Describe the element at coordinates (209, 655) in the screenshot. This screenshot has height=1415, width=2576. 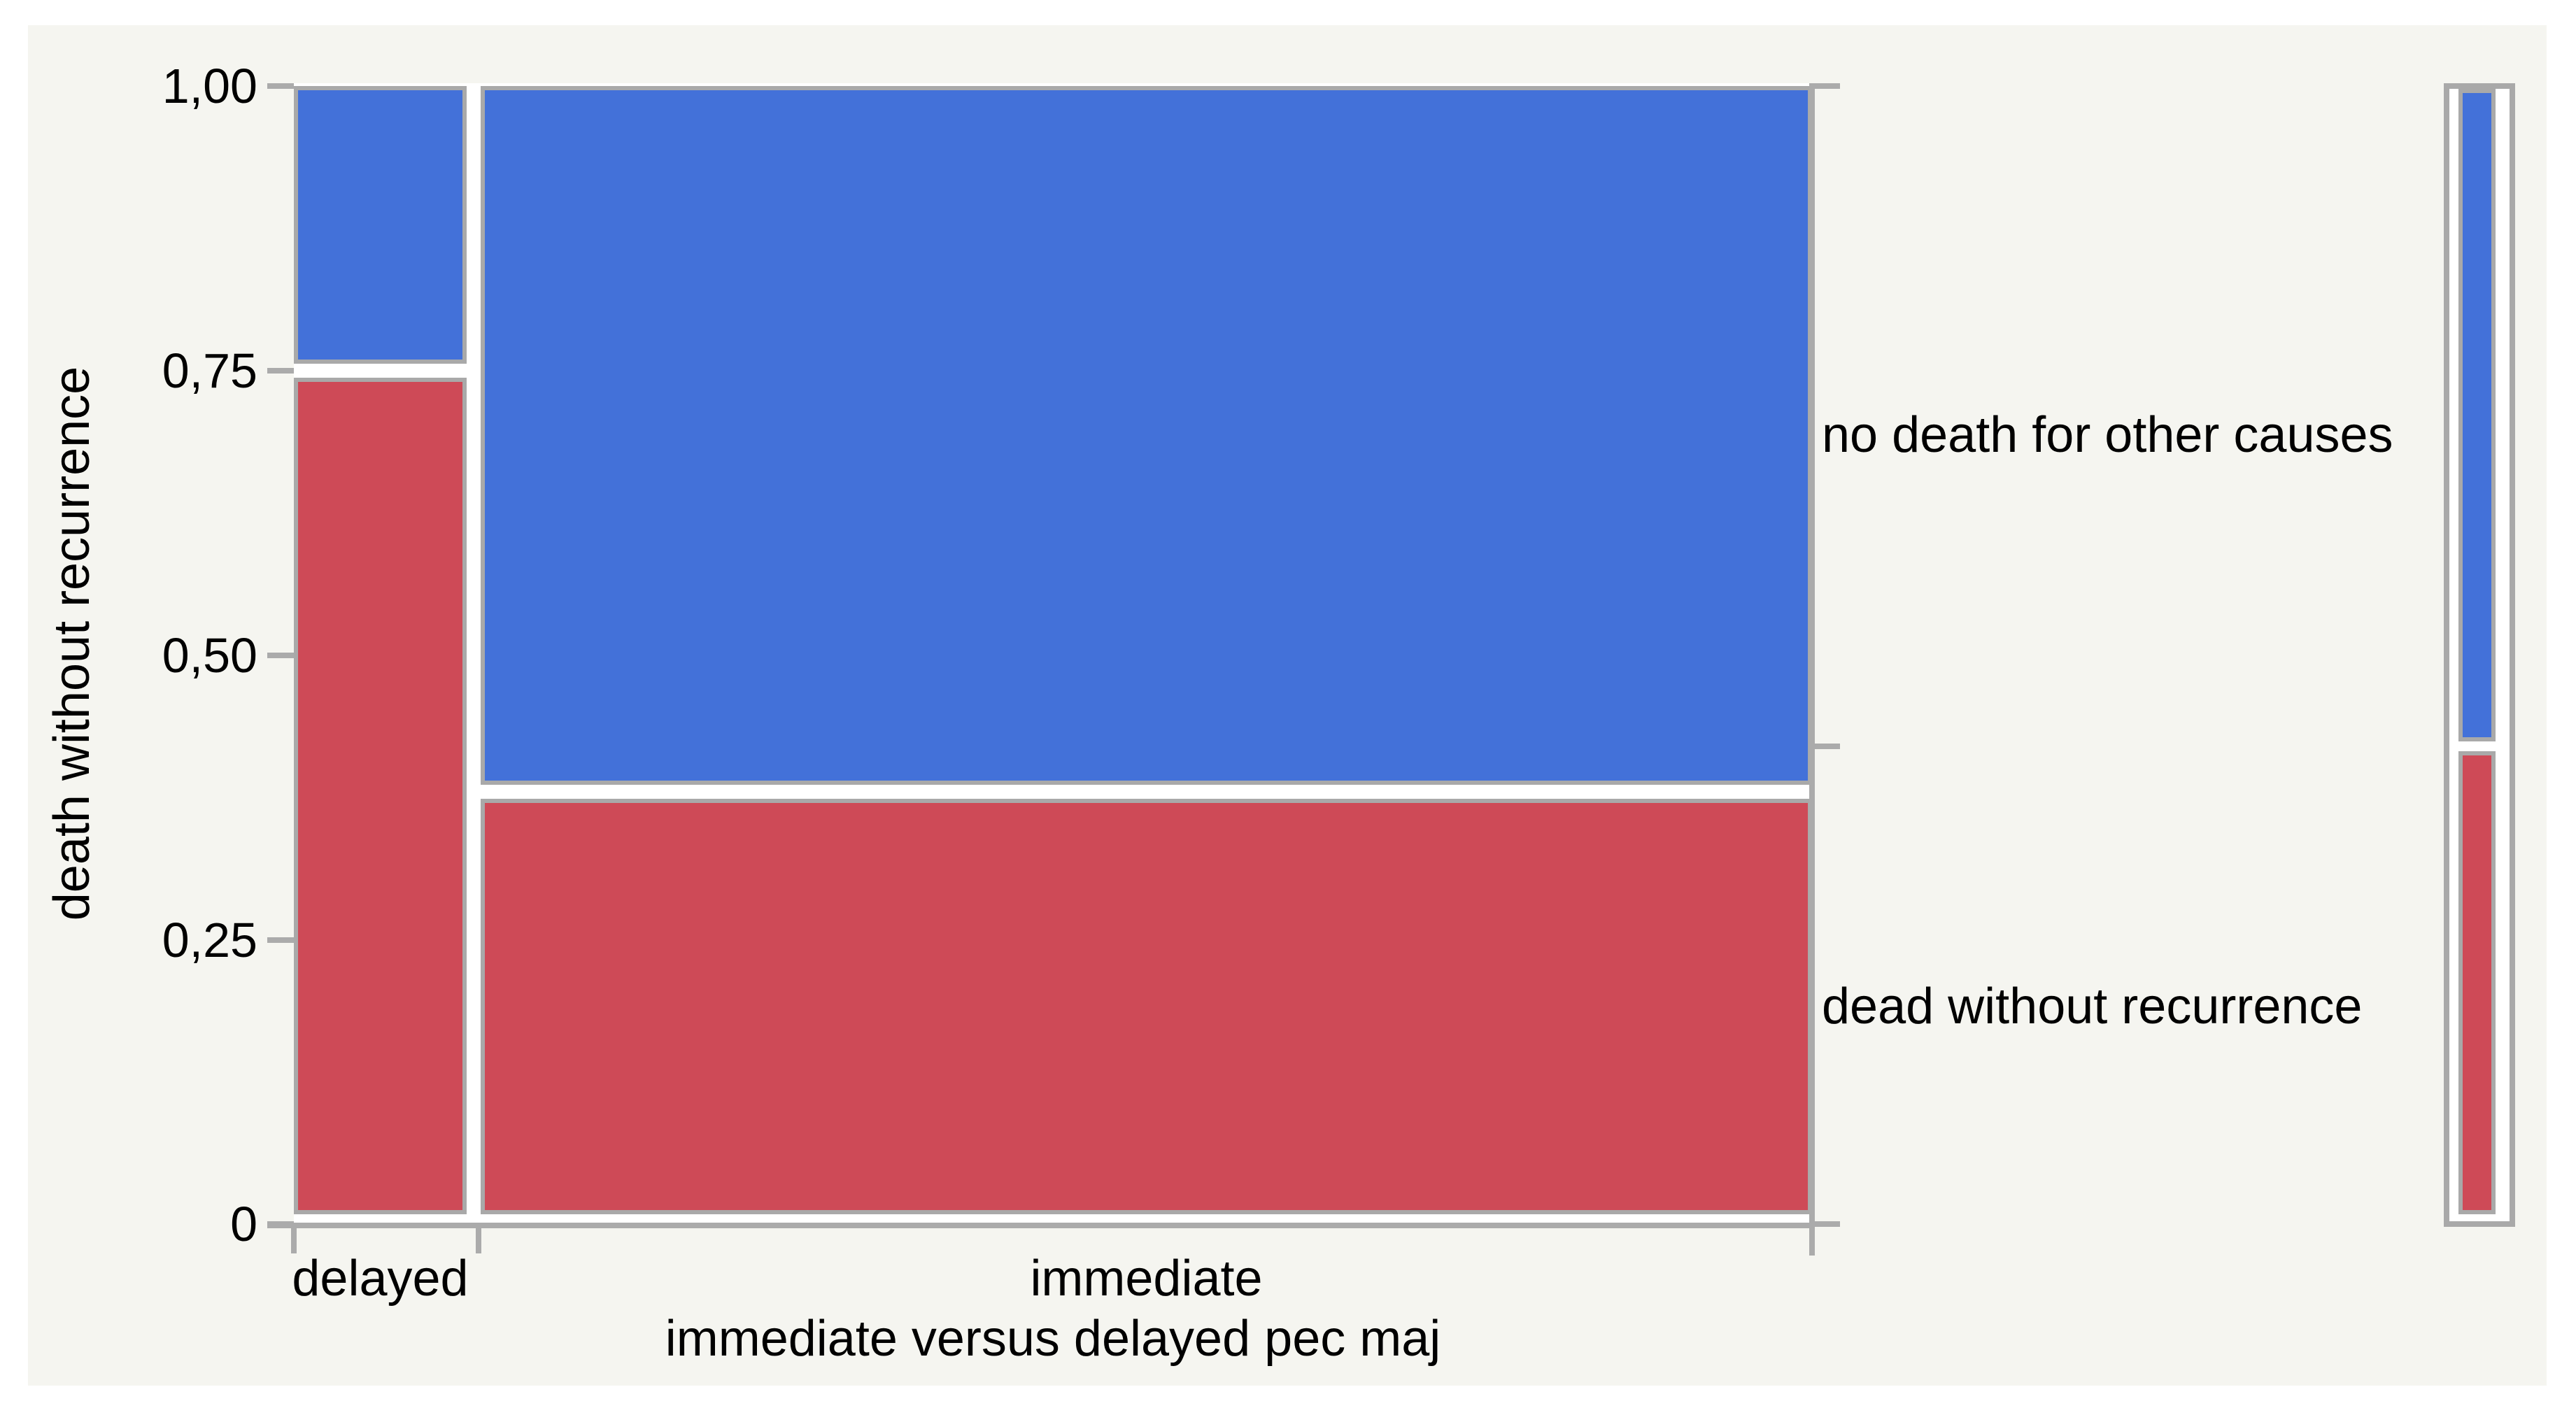
I see `y-tick-label-050: 0,50` at that location.